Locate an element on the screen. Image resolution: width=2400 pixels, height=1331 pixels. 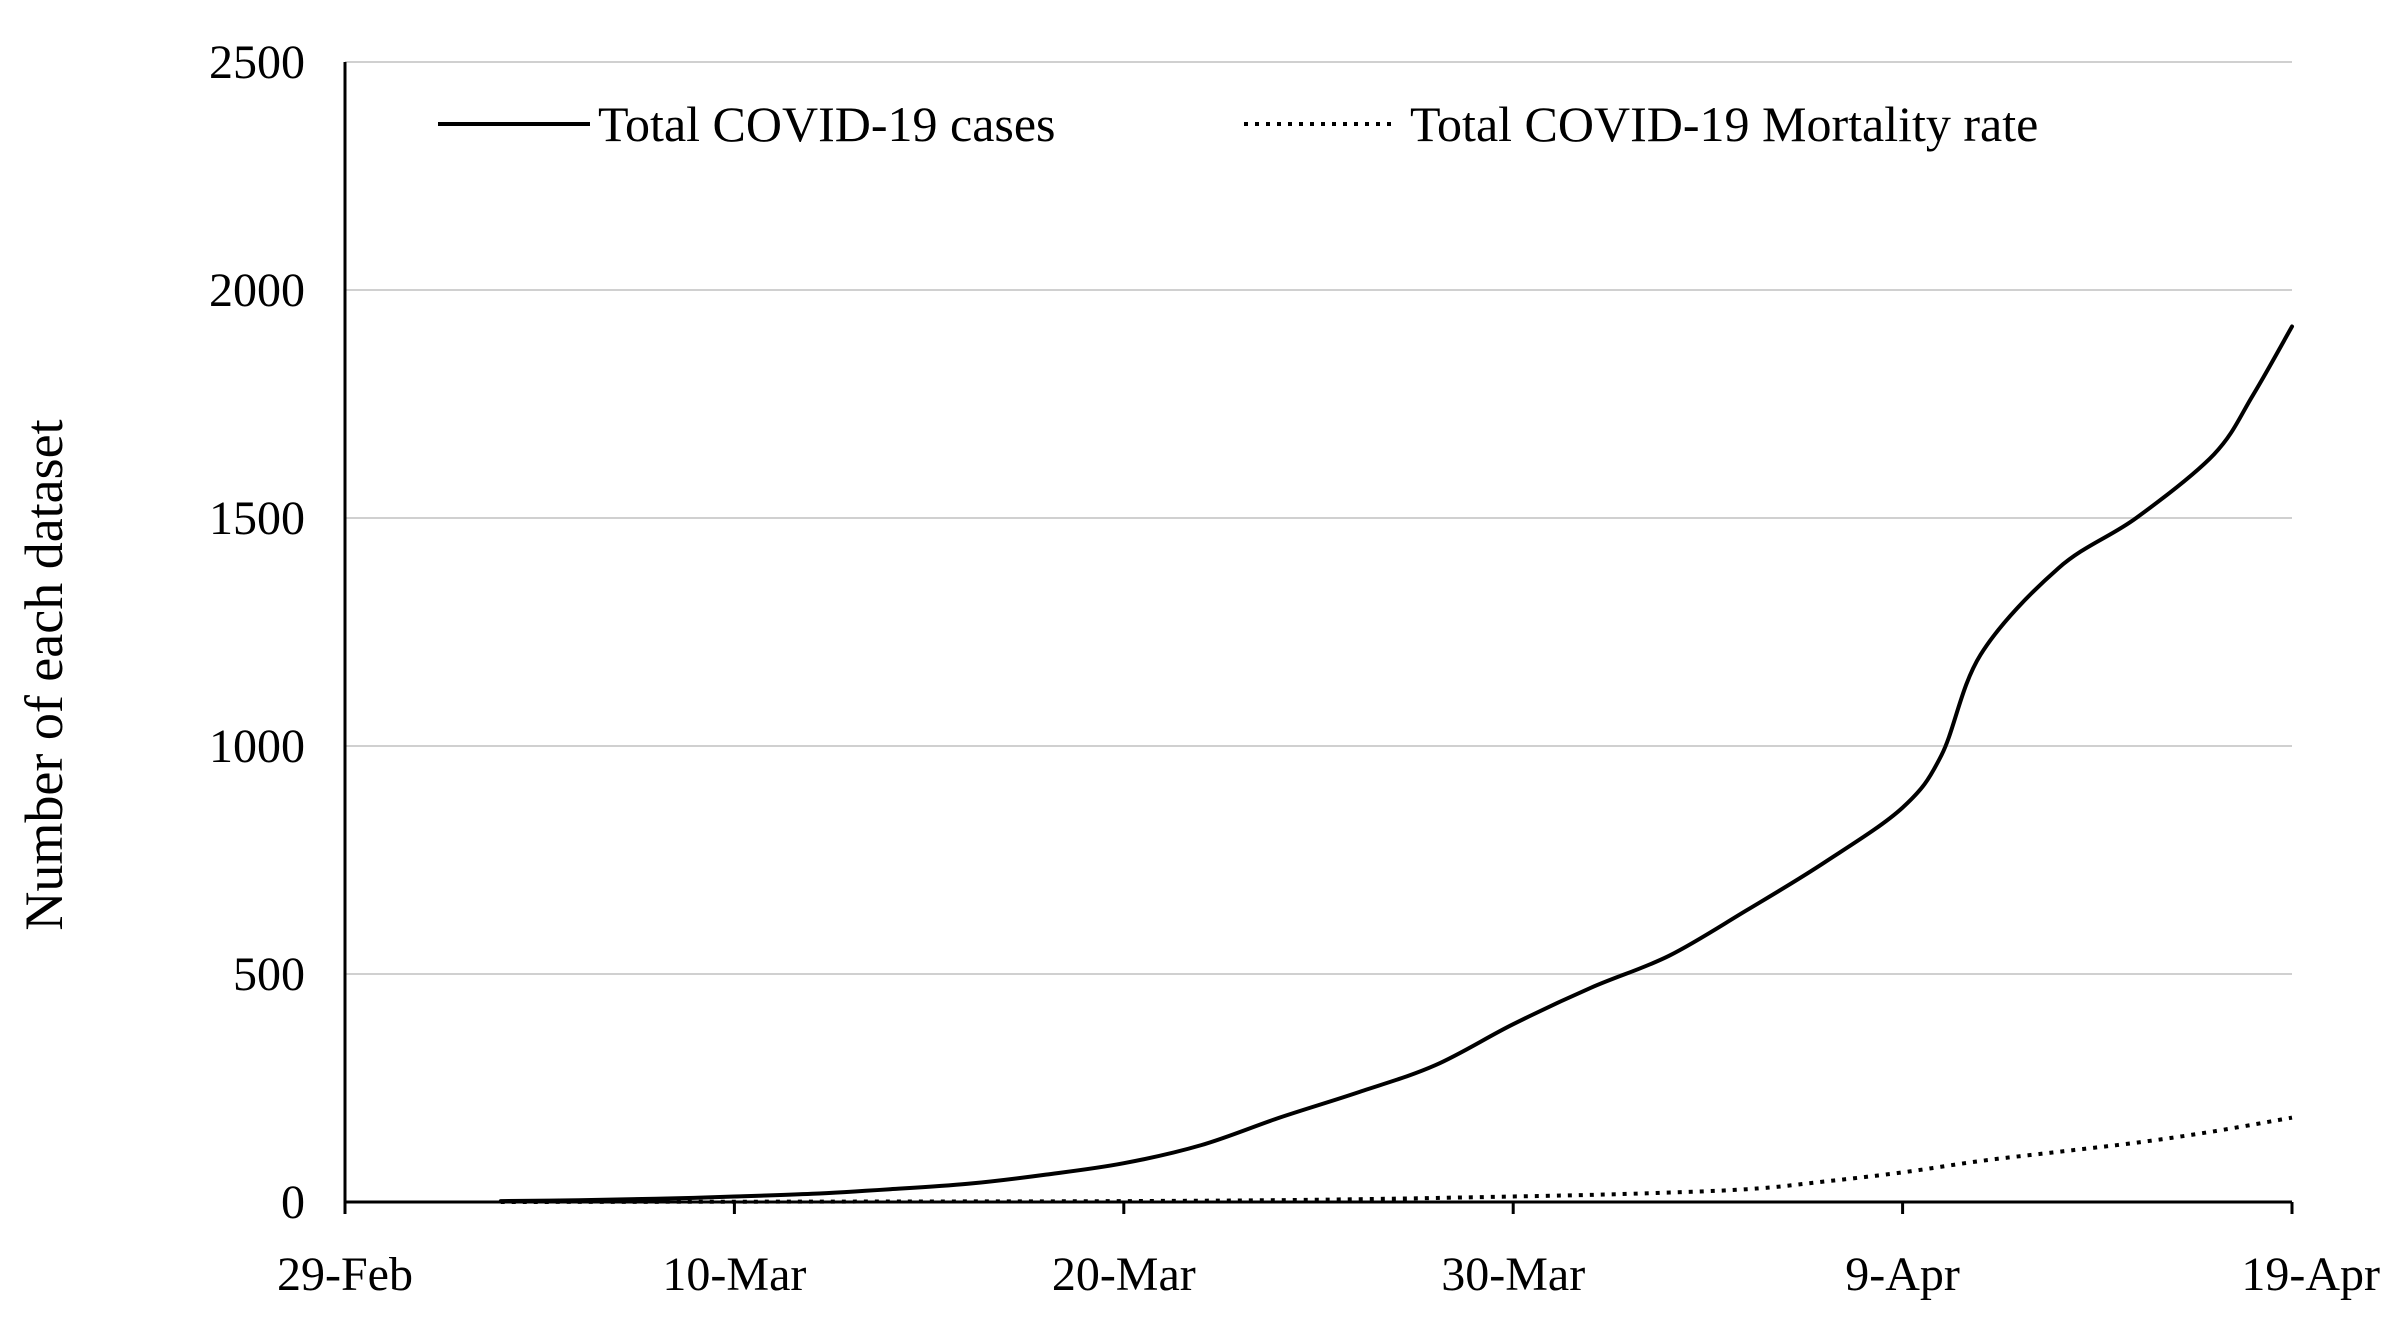
y-tick-label: 1500 is located at coordinates (257, 518).